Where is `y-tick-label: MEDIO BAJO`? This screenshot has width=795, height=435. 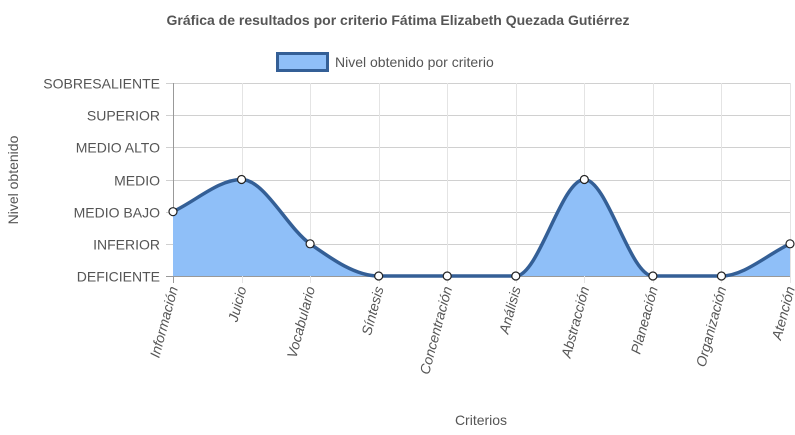 y-tick-label: MEDIO BAJO is located at coordinates (117, 213).